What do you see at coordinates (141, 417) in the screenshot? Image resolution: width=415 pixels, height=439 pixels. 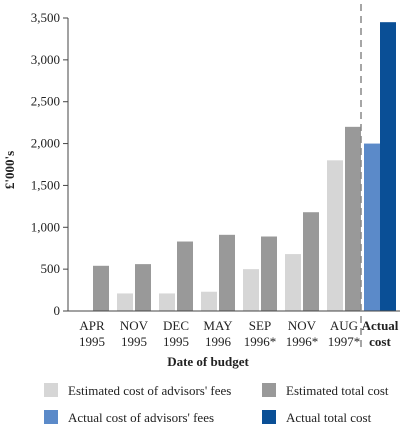 I see `legend-label: Actual cost of advisors' fees` at bounding box center [141, 417].